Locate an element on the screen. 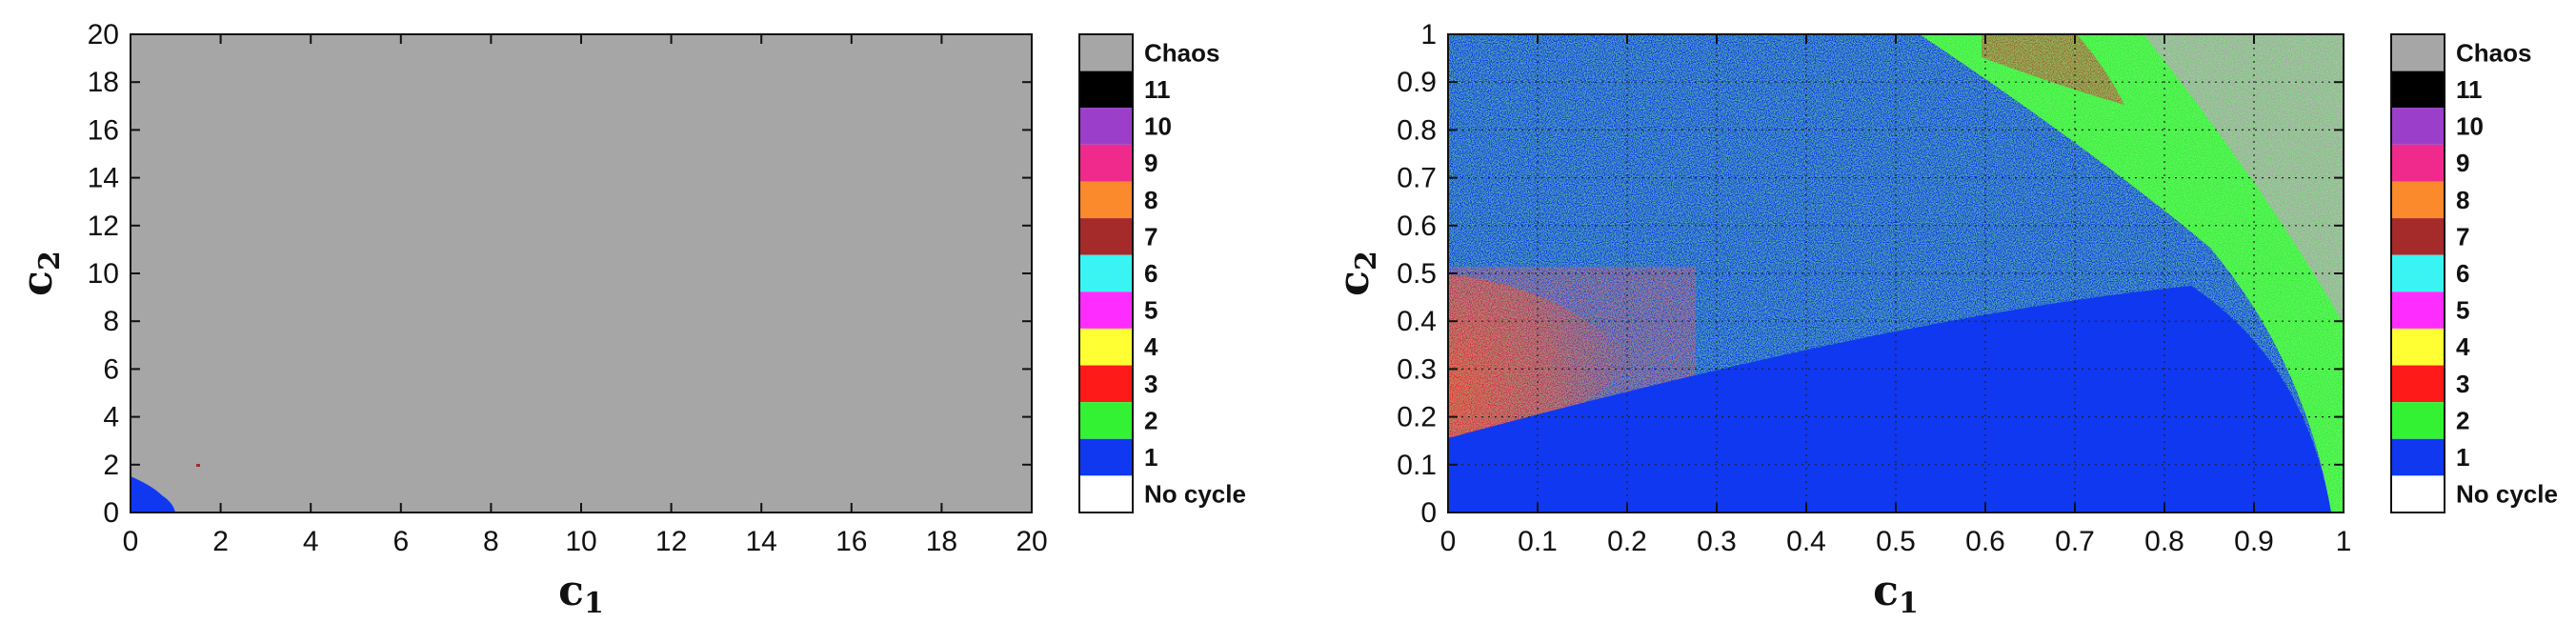 Image resolution: width=2576 pixels, height=623 pixels. xtick-label: 4 is located at coordinates (311, 541).